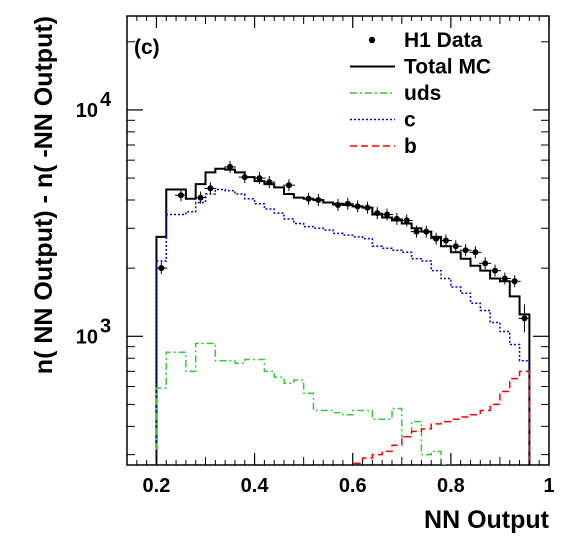  I want to click on panel-label: (c), so click(147, 47).